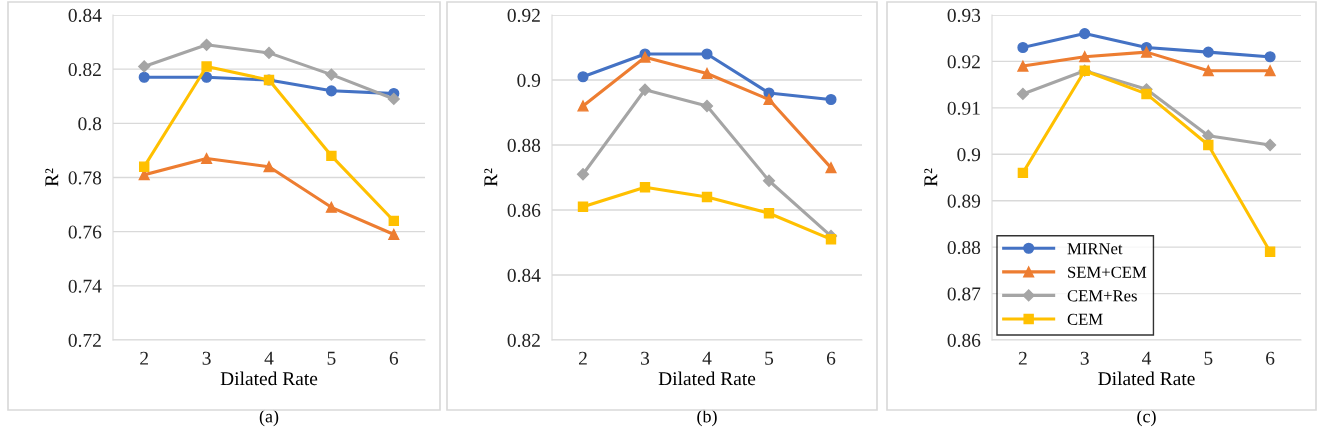 The height and width of the screenshot is (448, 1321). I want to click on y-tick-label: 0.8, so click(90, 124).